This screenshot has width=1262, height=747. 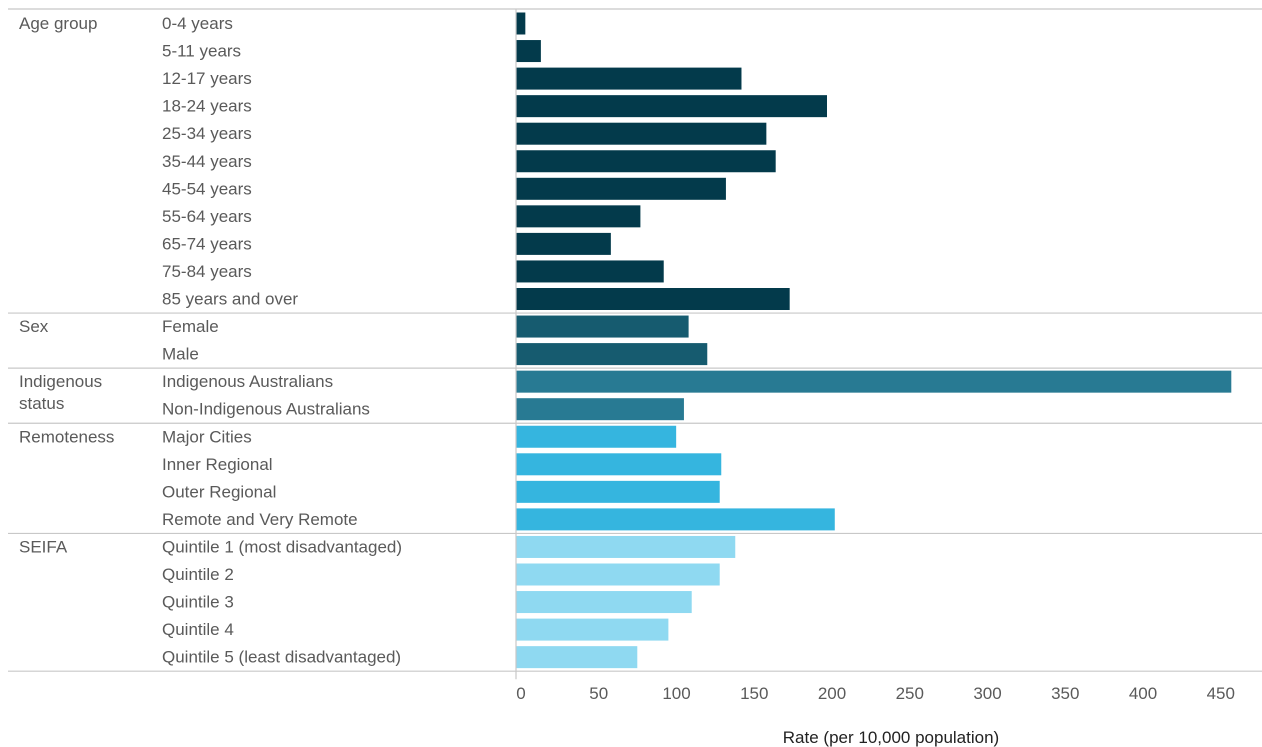 What do you see at coordinates (207, 436) in the screenshot?
I see `category-label-major-cities: Major Cities` at bounding box center [207, 436].